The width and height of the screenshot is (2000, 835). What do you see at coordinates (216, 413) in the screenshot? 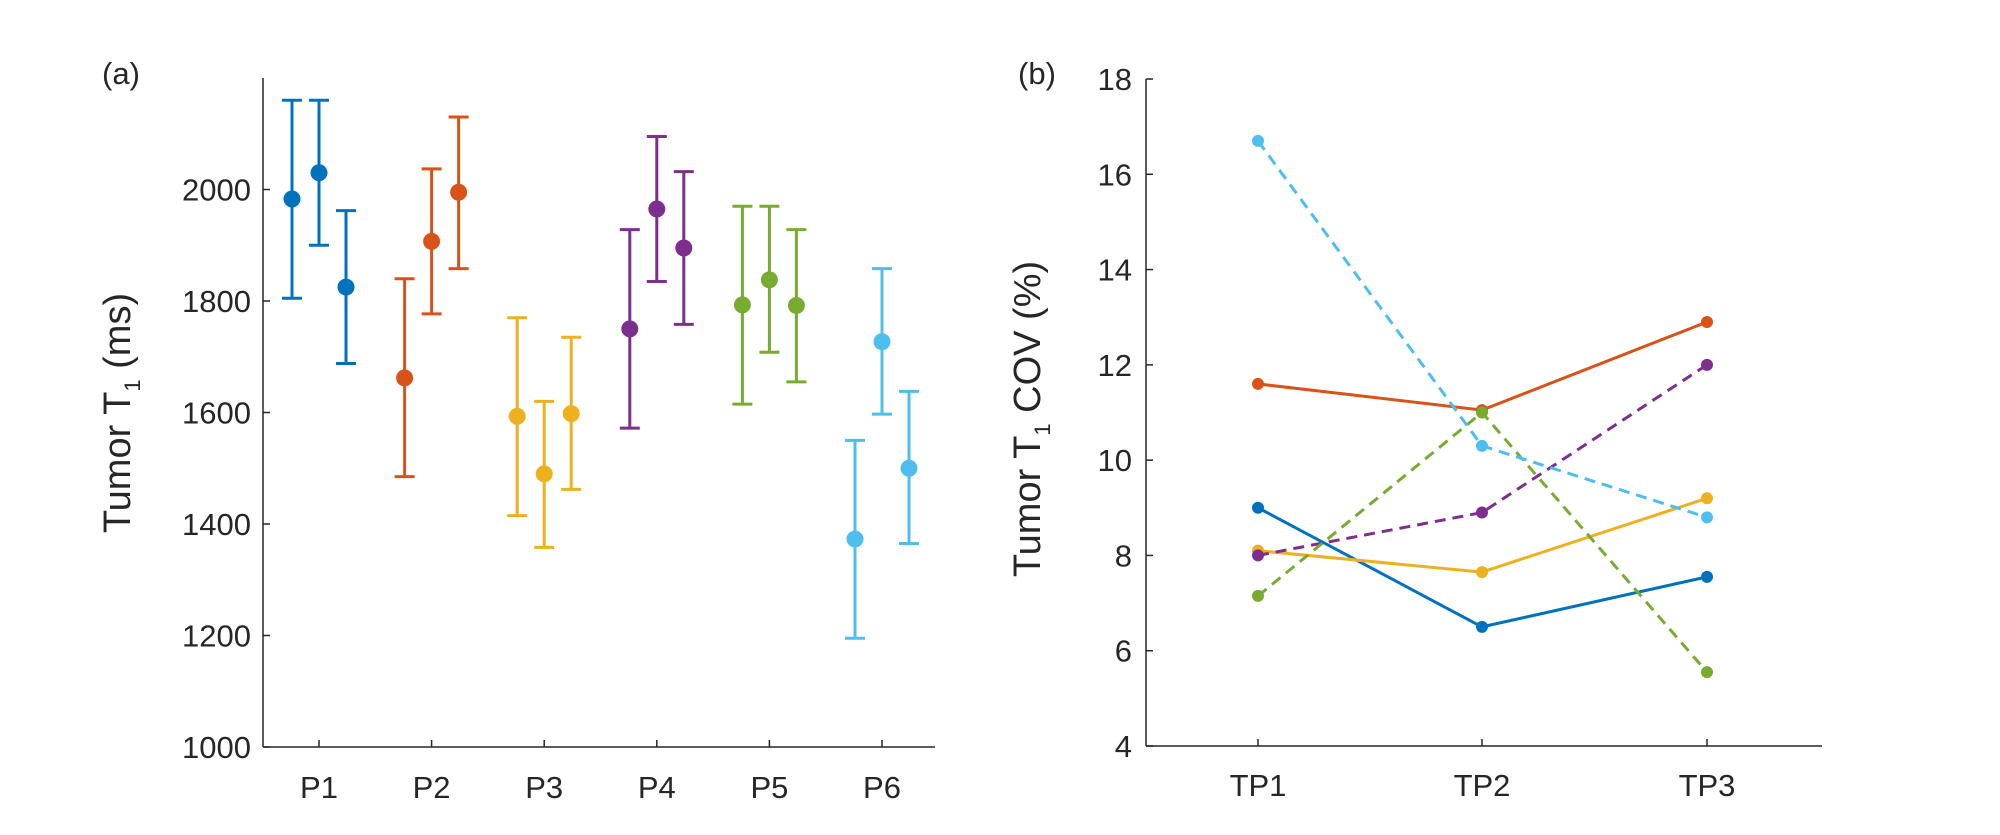
I see `panel-a-y-tick-label: 1600` at bounding box center [216, 413].